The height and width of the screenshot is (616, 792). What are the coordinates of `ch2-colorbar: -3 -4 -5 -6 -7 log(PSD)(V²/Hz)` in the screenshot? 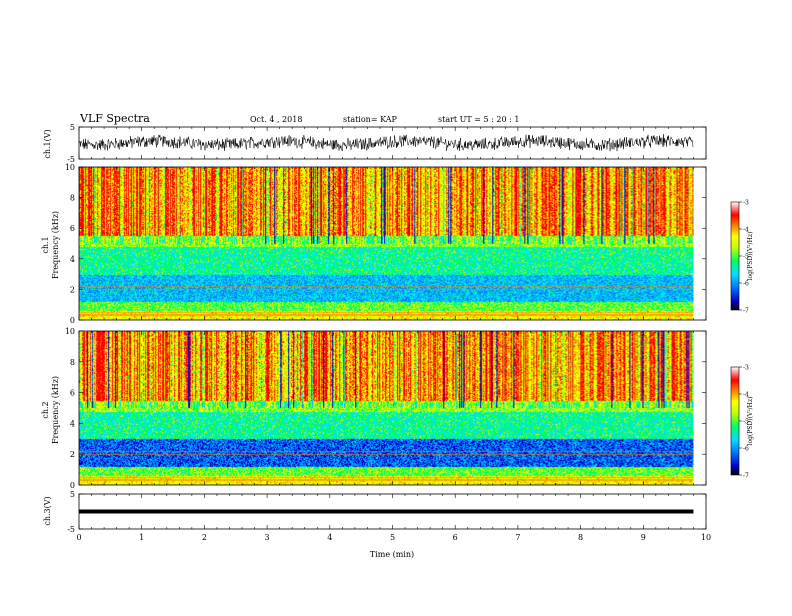 It's located at (742, 422).